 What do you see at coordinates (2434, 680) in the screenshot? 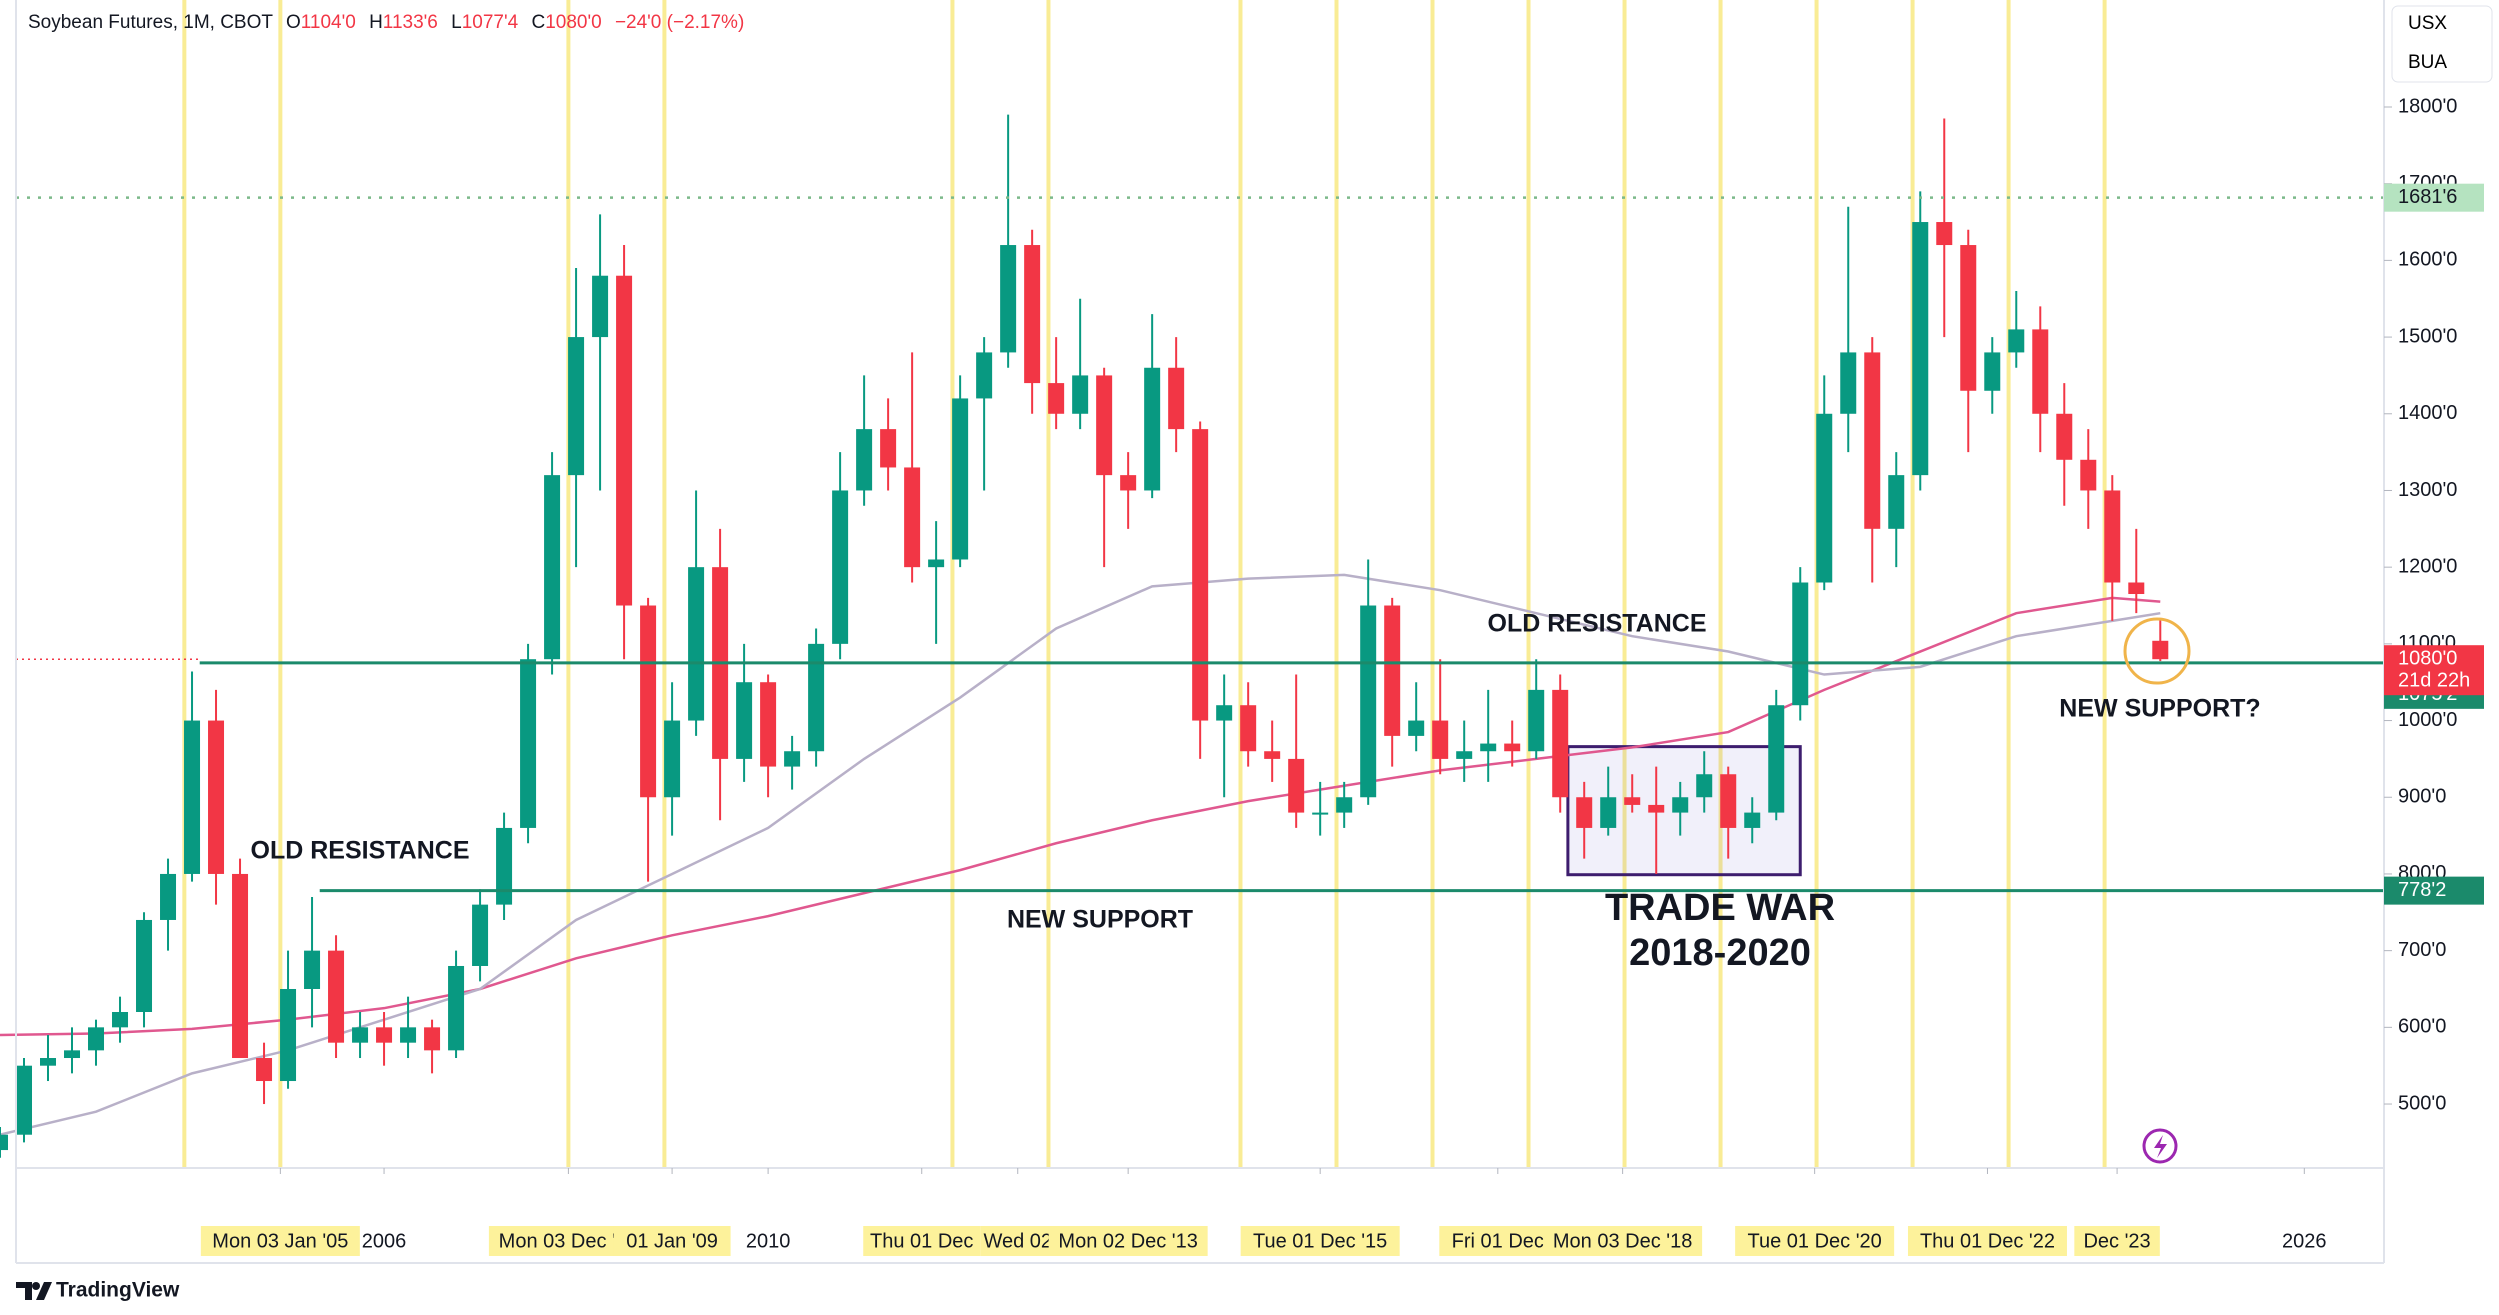
I see `countdown: 21d 22h` at bounding box center [2434, 680].